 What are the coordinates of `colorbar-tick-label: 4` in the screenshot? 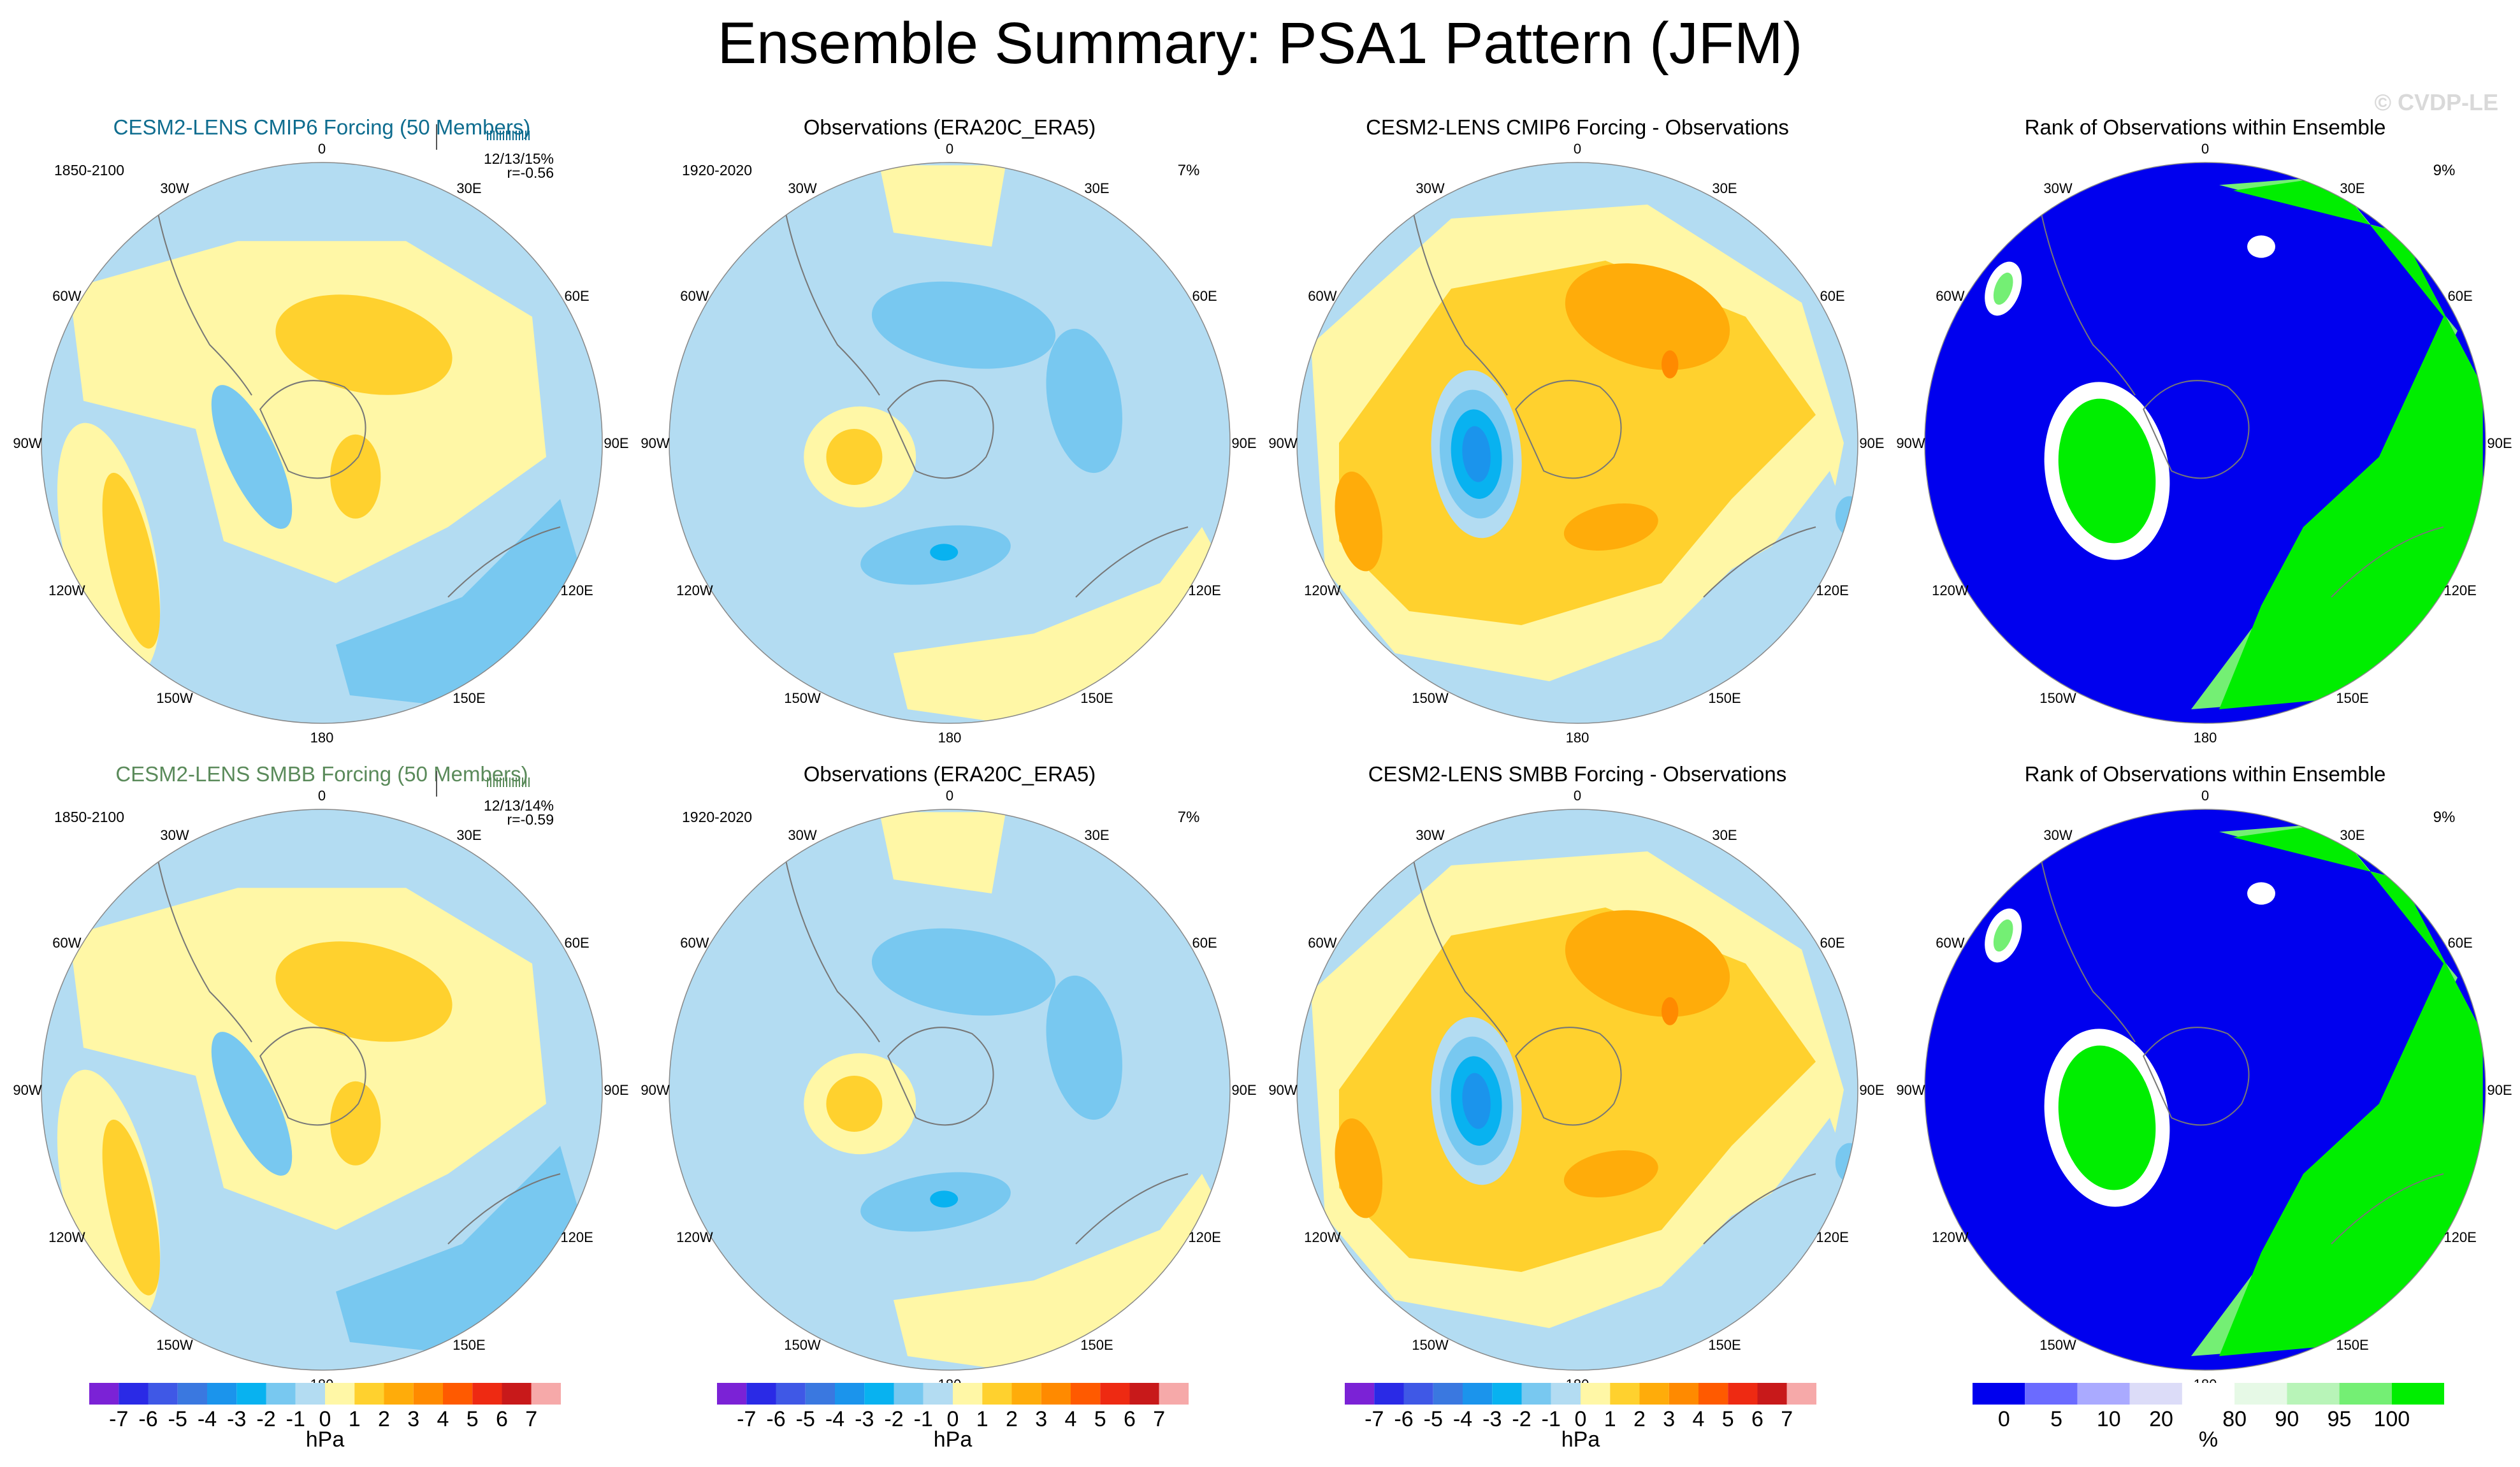 It's located at (443, 1419).